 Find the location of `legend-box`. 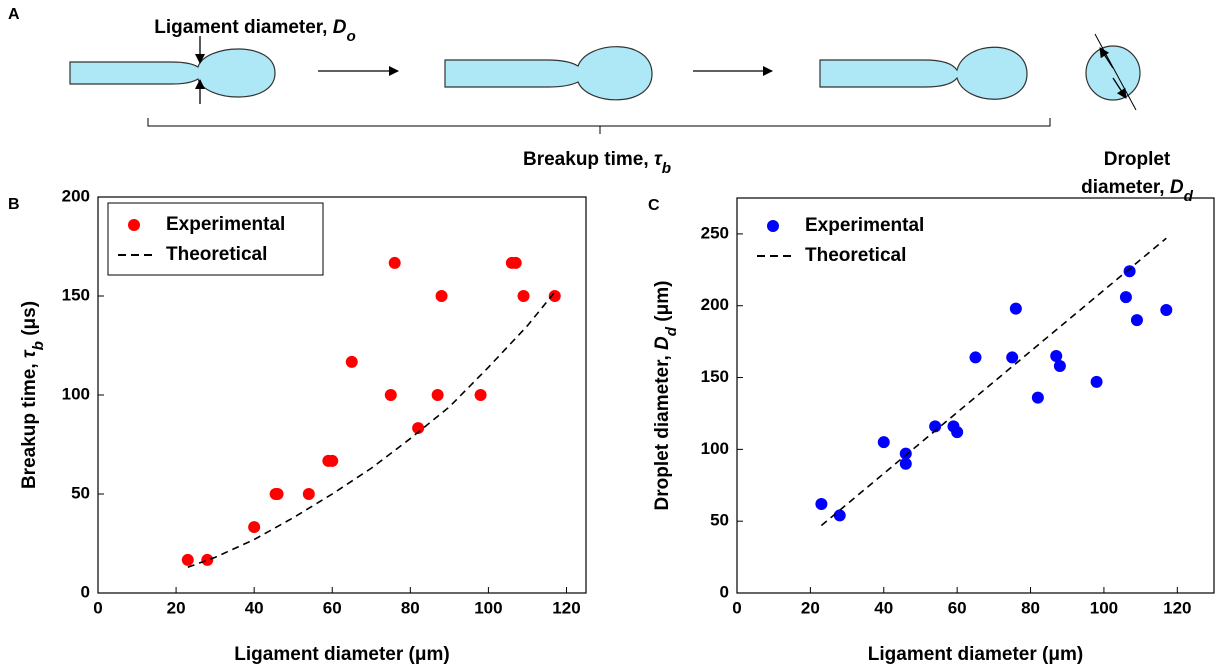

legend-box is located at coordinates (215, 239).